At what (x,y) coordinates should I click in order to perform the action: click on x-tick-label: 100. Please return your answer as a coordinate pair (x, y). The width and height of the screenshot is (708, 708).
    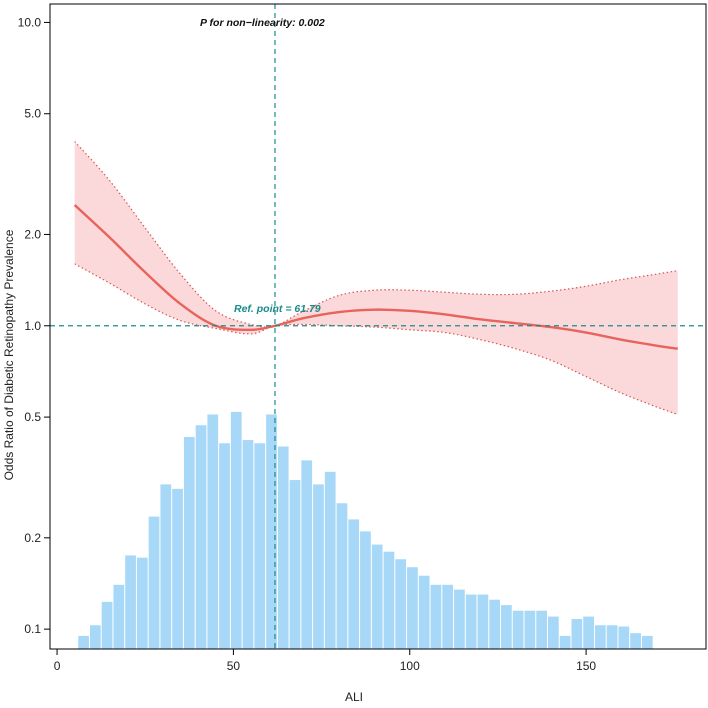
    Looking at the image, I should click on (410, 666).